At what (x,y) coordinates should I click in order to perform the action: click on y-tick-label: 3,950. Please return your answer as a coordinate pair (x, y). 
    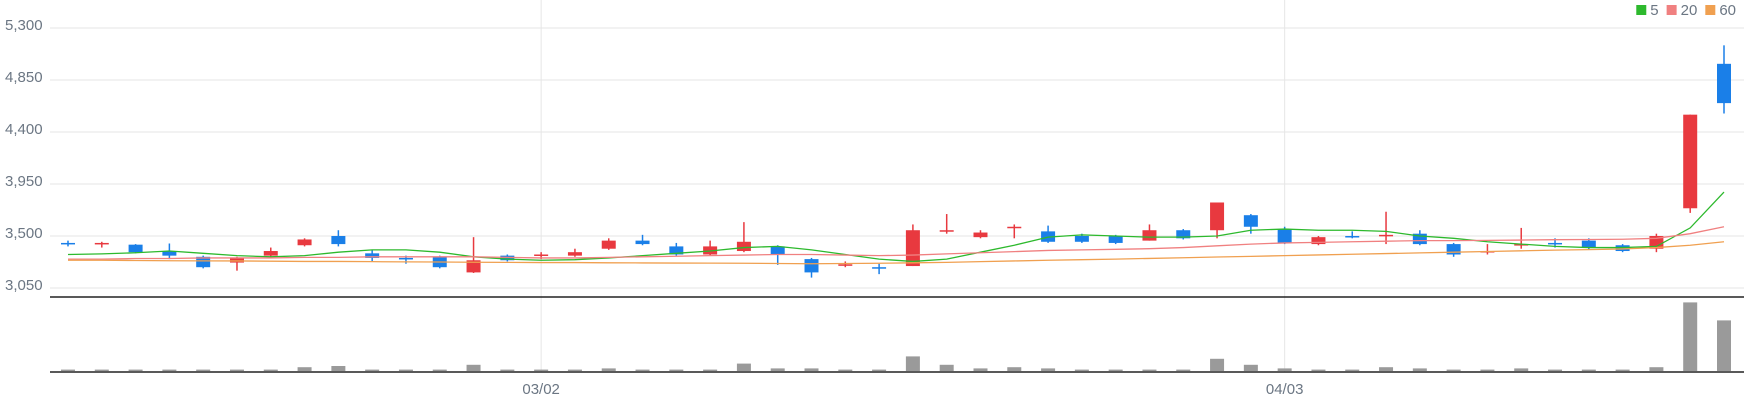
    Looking at the image, I should click on (24, 181).